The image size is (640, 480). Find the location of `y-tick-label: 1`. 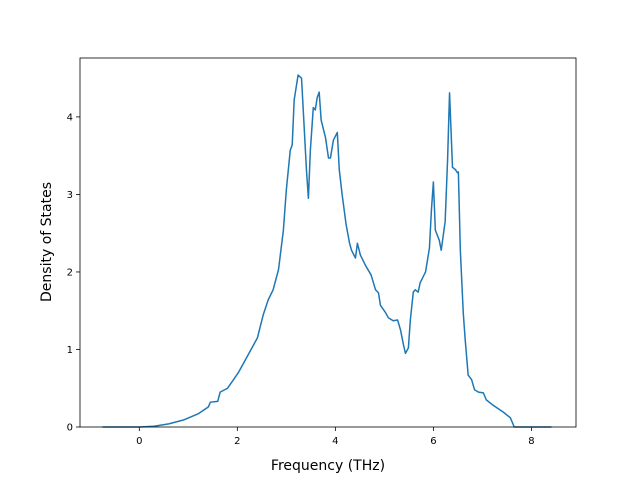

y-tick-label: 1 is located at coordinates (70, 350).